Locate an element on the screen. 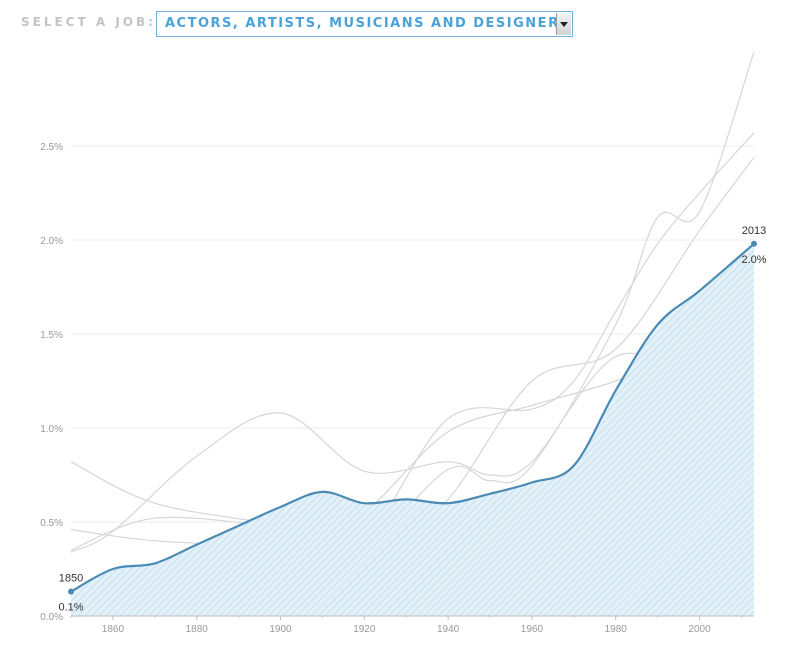 The width and height of the screenshot is (786, 656). annotation-value: 2.0% is located at coordinates (753, 260).